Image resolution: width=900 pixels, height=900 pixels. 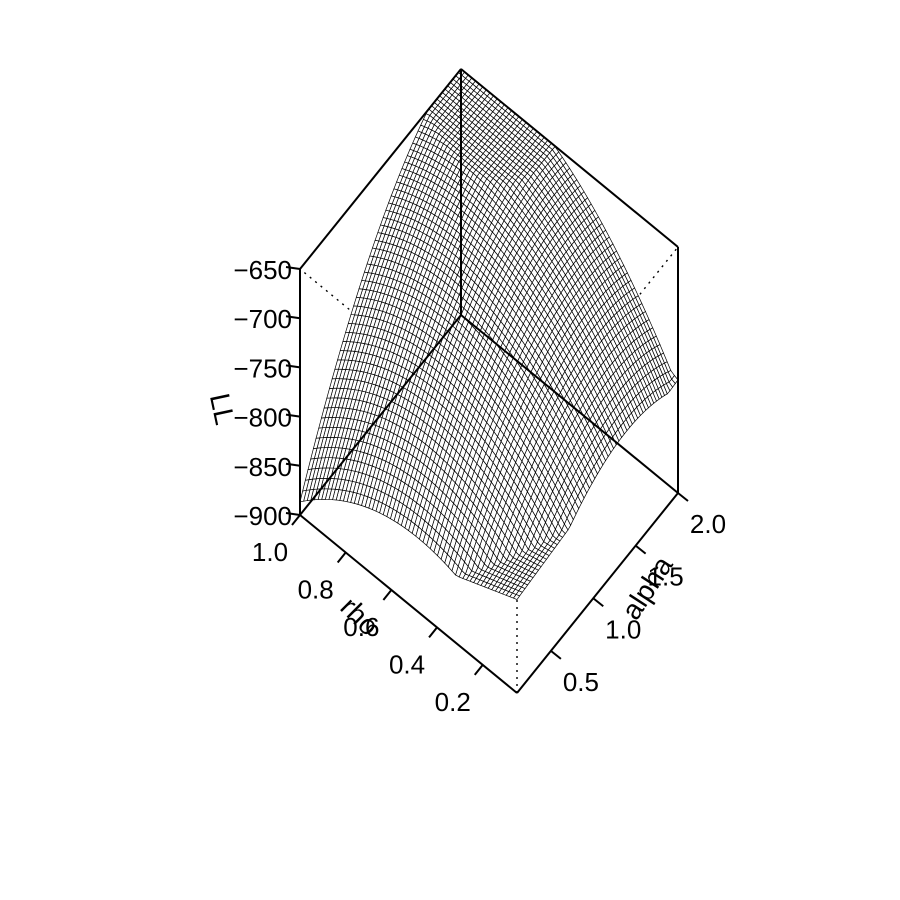 What do you see at coordinates (316, 589) in the screenshot?
I see `rho-tick-label: 0.8` at bounding box center [316, 589].